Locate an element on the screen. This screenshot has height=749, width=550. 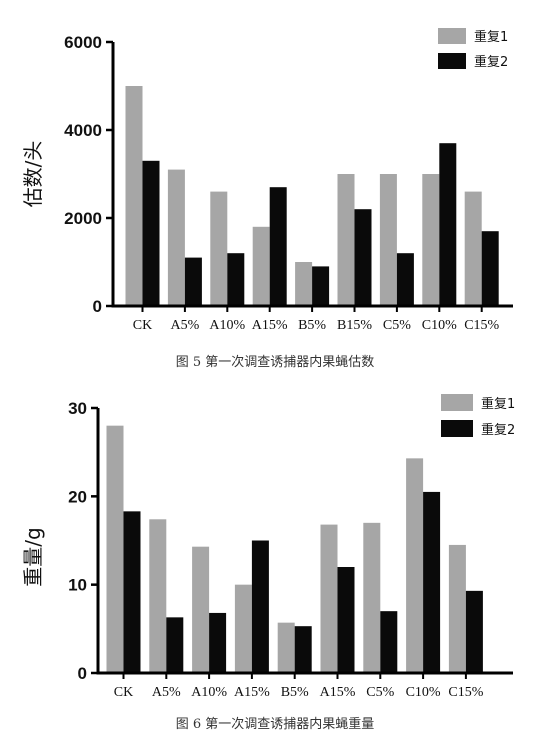
y-tick-label: 20 is located at coordinates (77, 496).